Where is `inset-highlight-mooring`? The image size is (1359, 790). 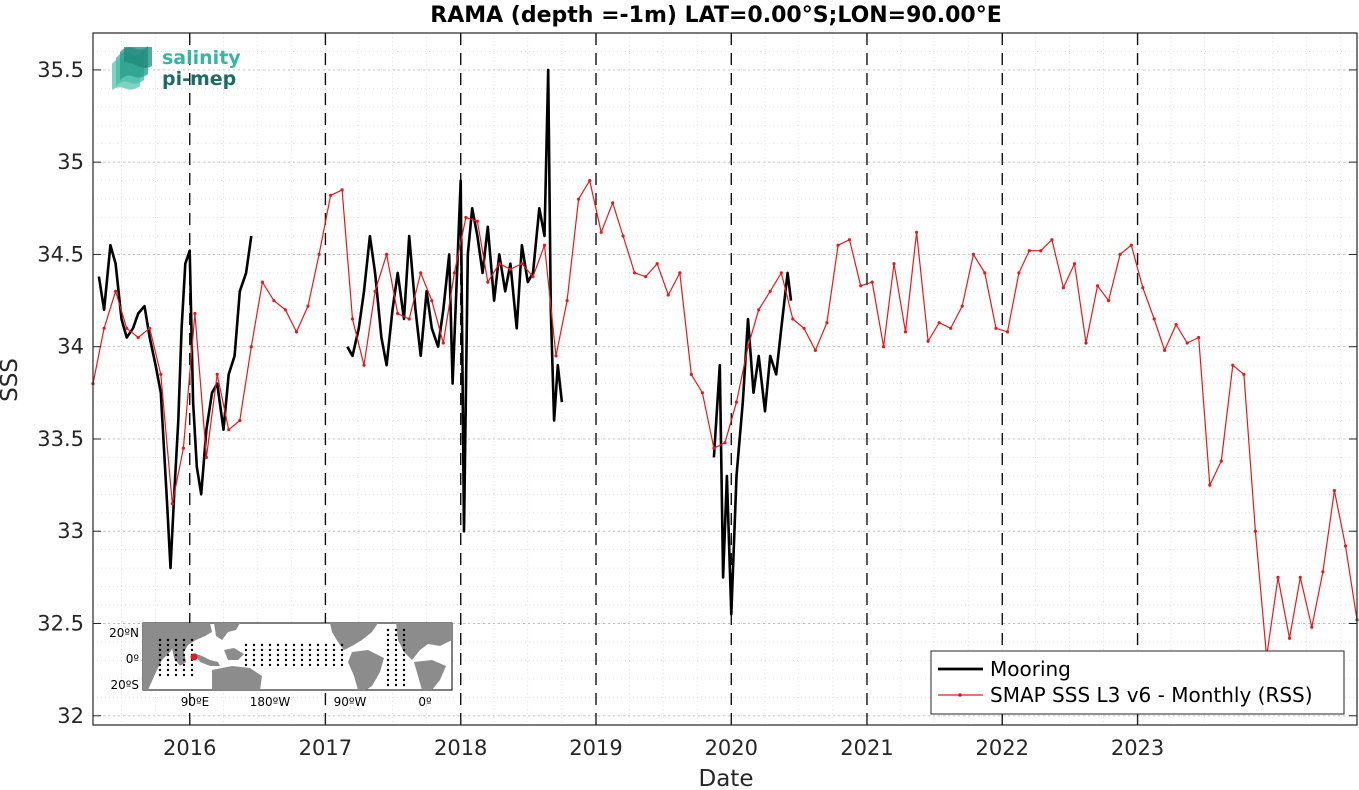
inset-highlight-mooring is located at coordinates (194, 657).